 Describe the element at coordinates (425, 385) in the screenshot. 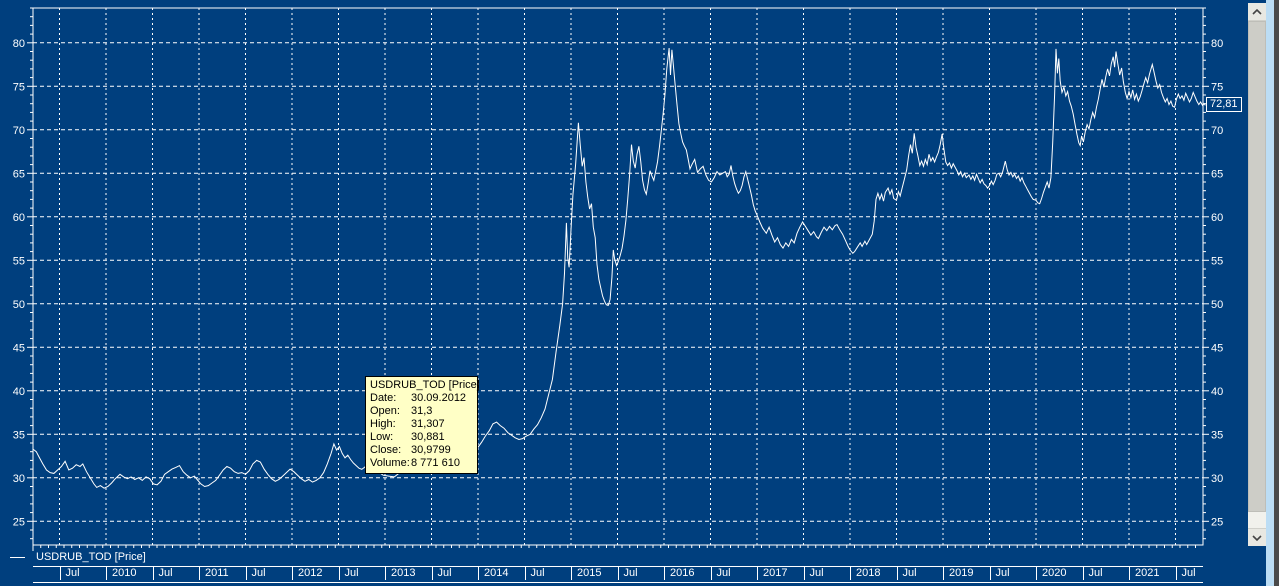

I see `tooltip-title: USDRUB_TOD [Price]` at that location.